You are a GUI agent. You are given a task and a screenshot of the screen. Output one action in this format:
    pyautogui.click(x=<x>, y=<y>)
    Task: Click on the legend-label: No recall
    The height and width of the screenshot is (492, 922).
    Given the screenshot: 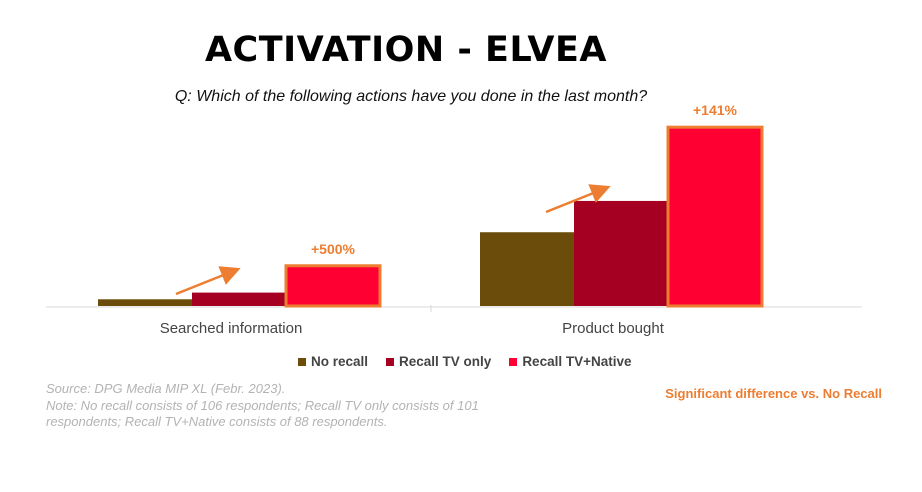 What is the action you would take?
    pyautogui.click(x=340, y=361)
    